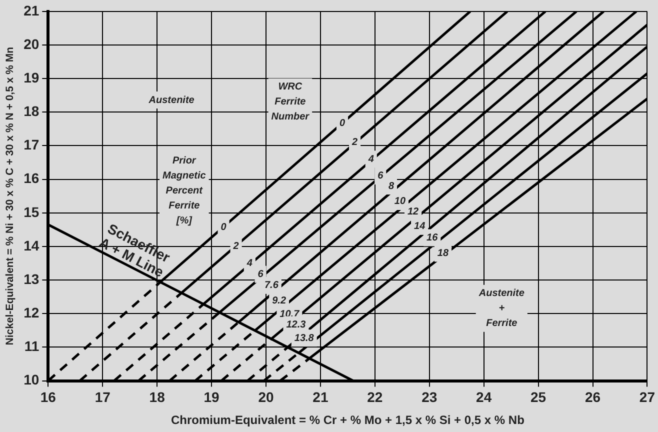 The height and width of the screenshot is (432, 658). I want to click on y-tick-label: 12, so click(32, 312).